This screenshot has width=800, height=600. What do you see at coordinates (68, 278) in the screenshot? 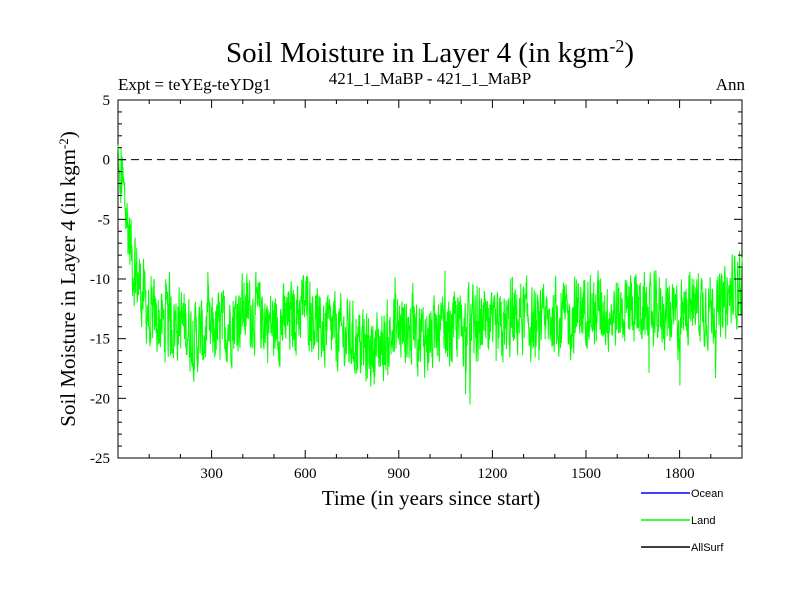
I see `y-axis-label: Soil Moisture in Layer 4 (in kgm-2)` at bounding box center [68, 278].